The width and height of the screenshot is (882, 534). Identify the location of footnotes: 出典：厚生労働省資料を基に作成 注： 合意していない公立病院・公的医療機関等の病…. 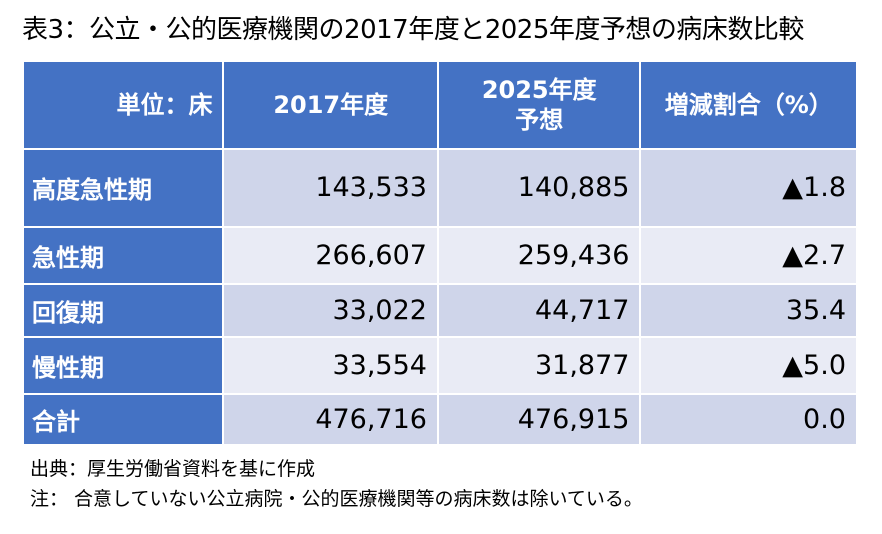
(450, 484).